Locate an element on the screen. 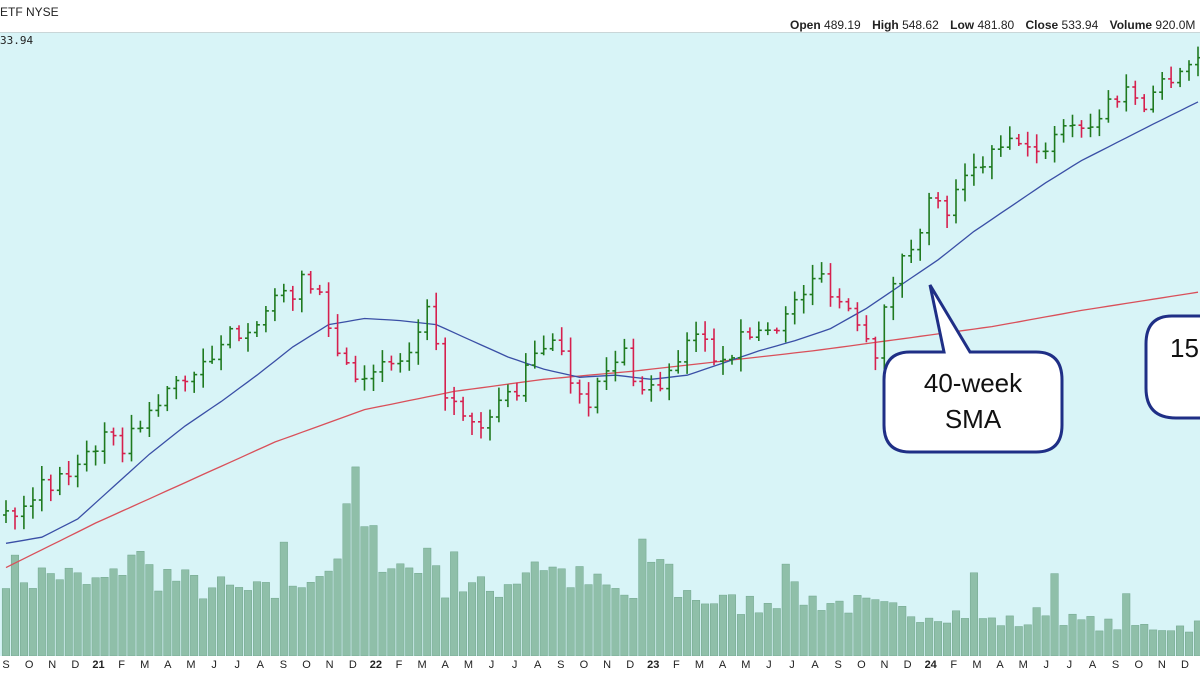 The height and width of the screenshot is (675, 1200). symbol-label: ETF NYSE is located at coordinates (29, 12).